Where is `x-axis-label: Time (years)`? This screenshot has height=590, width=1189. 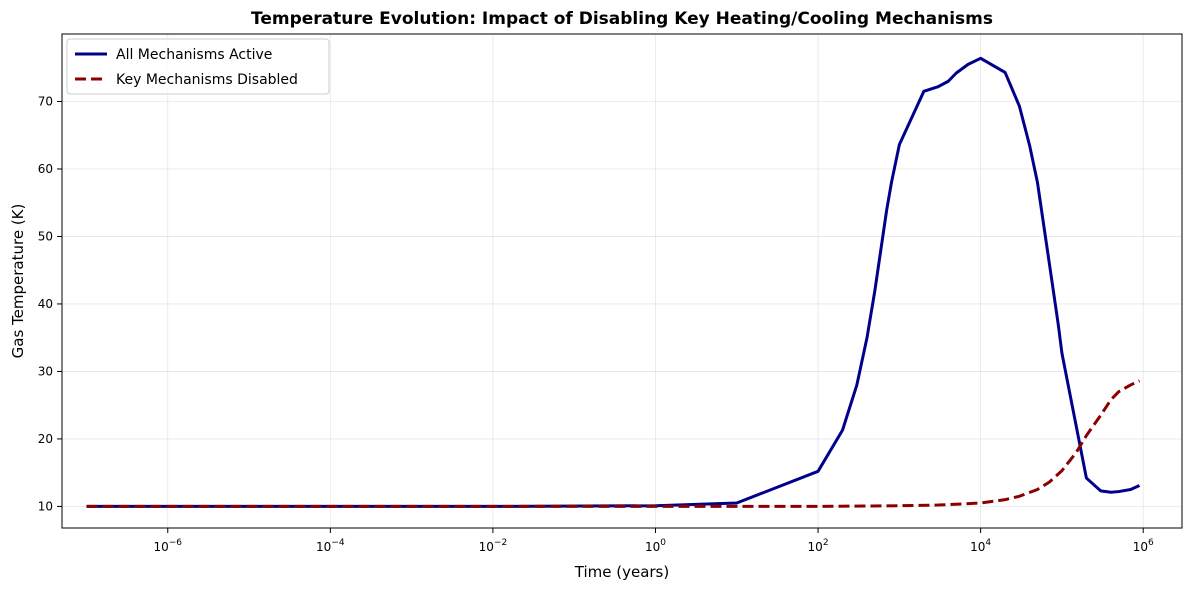 x-axis-label: Time (years) is located at coordinates (621, 572).